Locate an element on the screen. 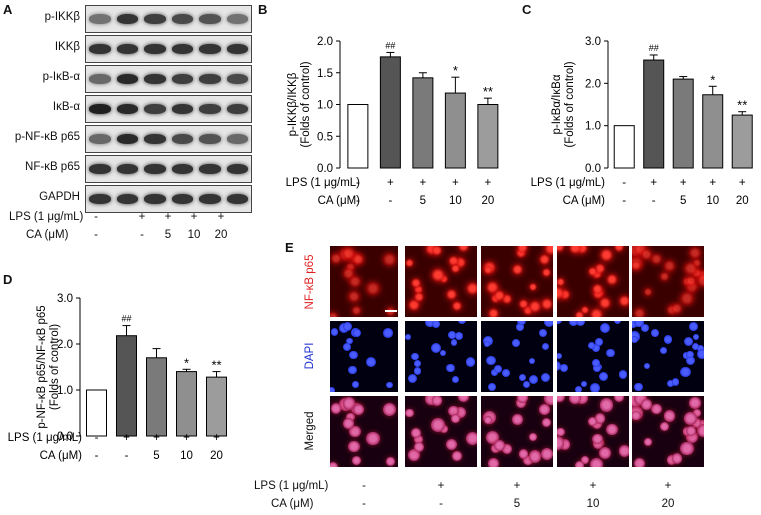 Image resolution: width=761 pixels, height=515 pixels. y-axis-label: (Folds of control) is located at coordinates (55, 367).